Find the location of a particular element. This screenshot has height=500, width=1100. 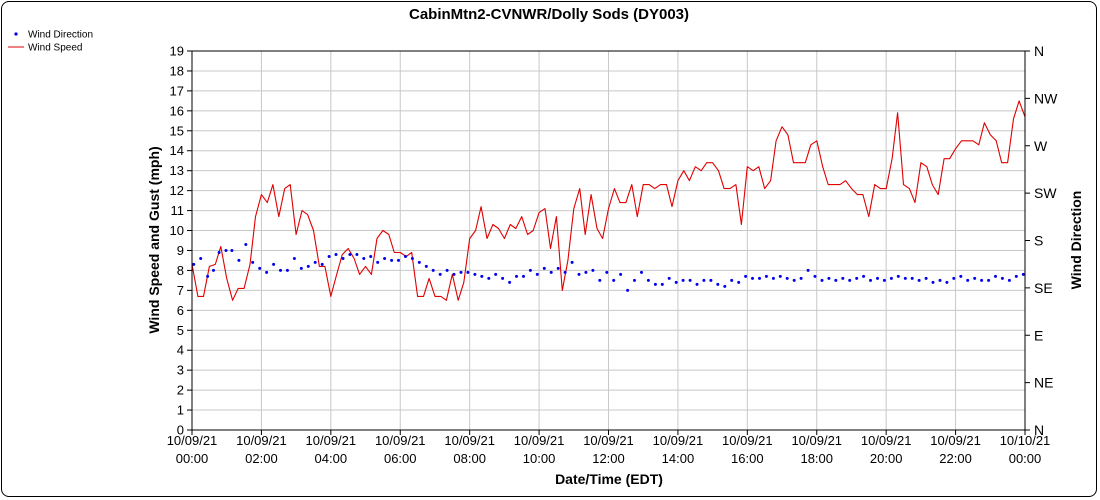

y2-axis-label: Wind Direction is located at coordinates (1076, 240).